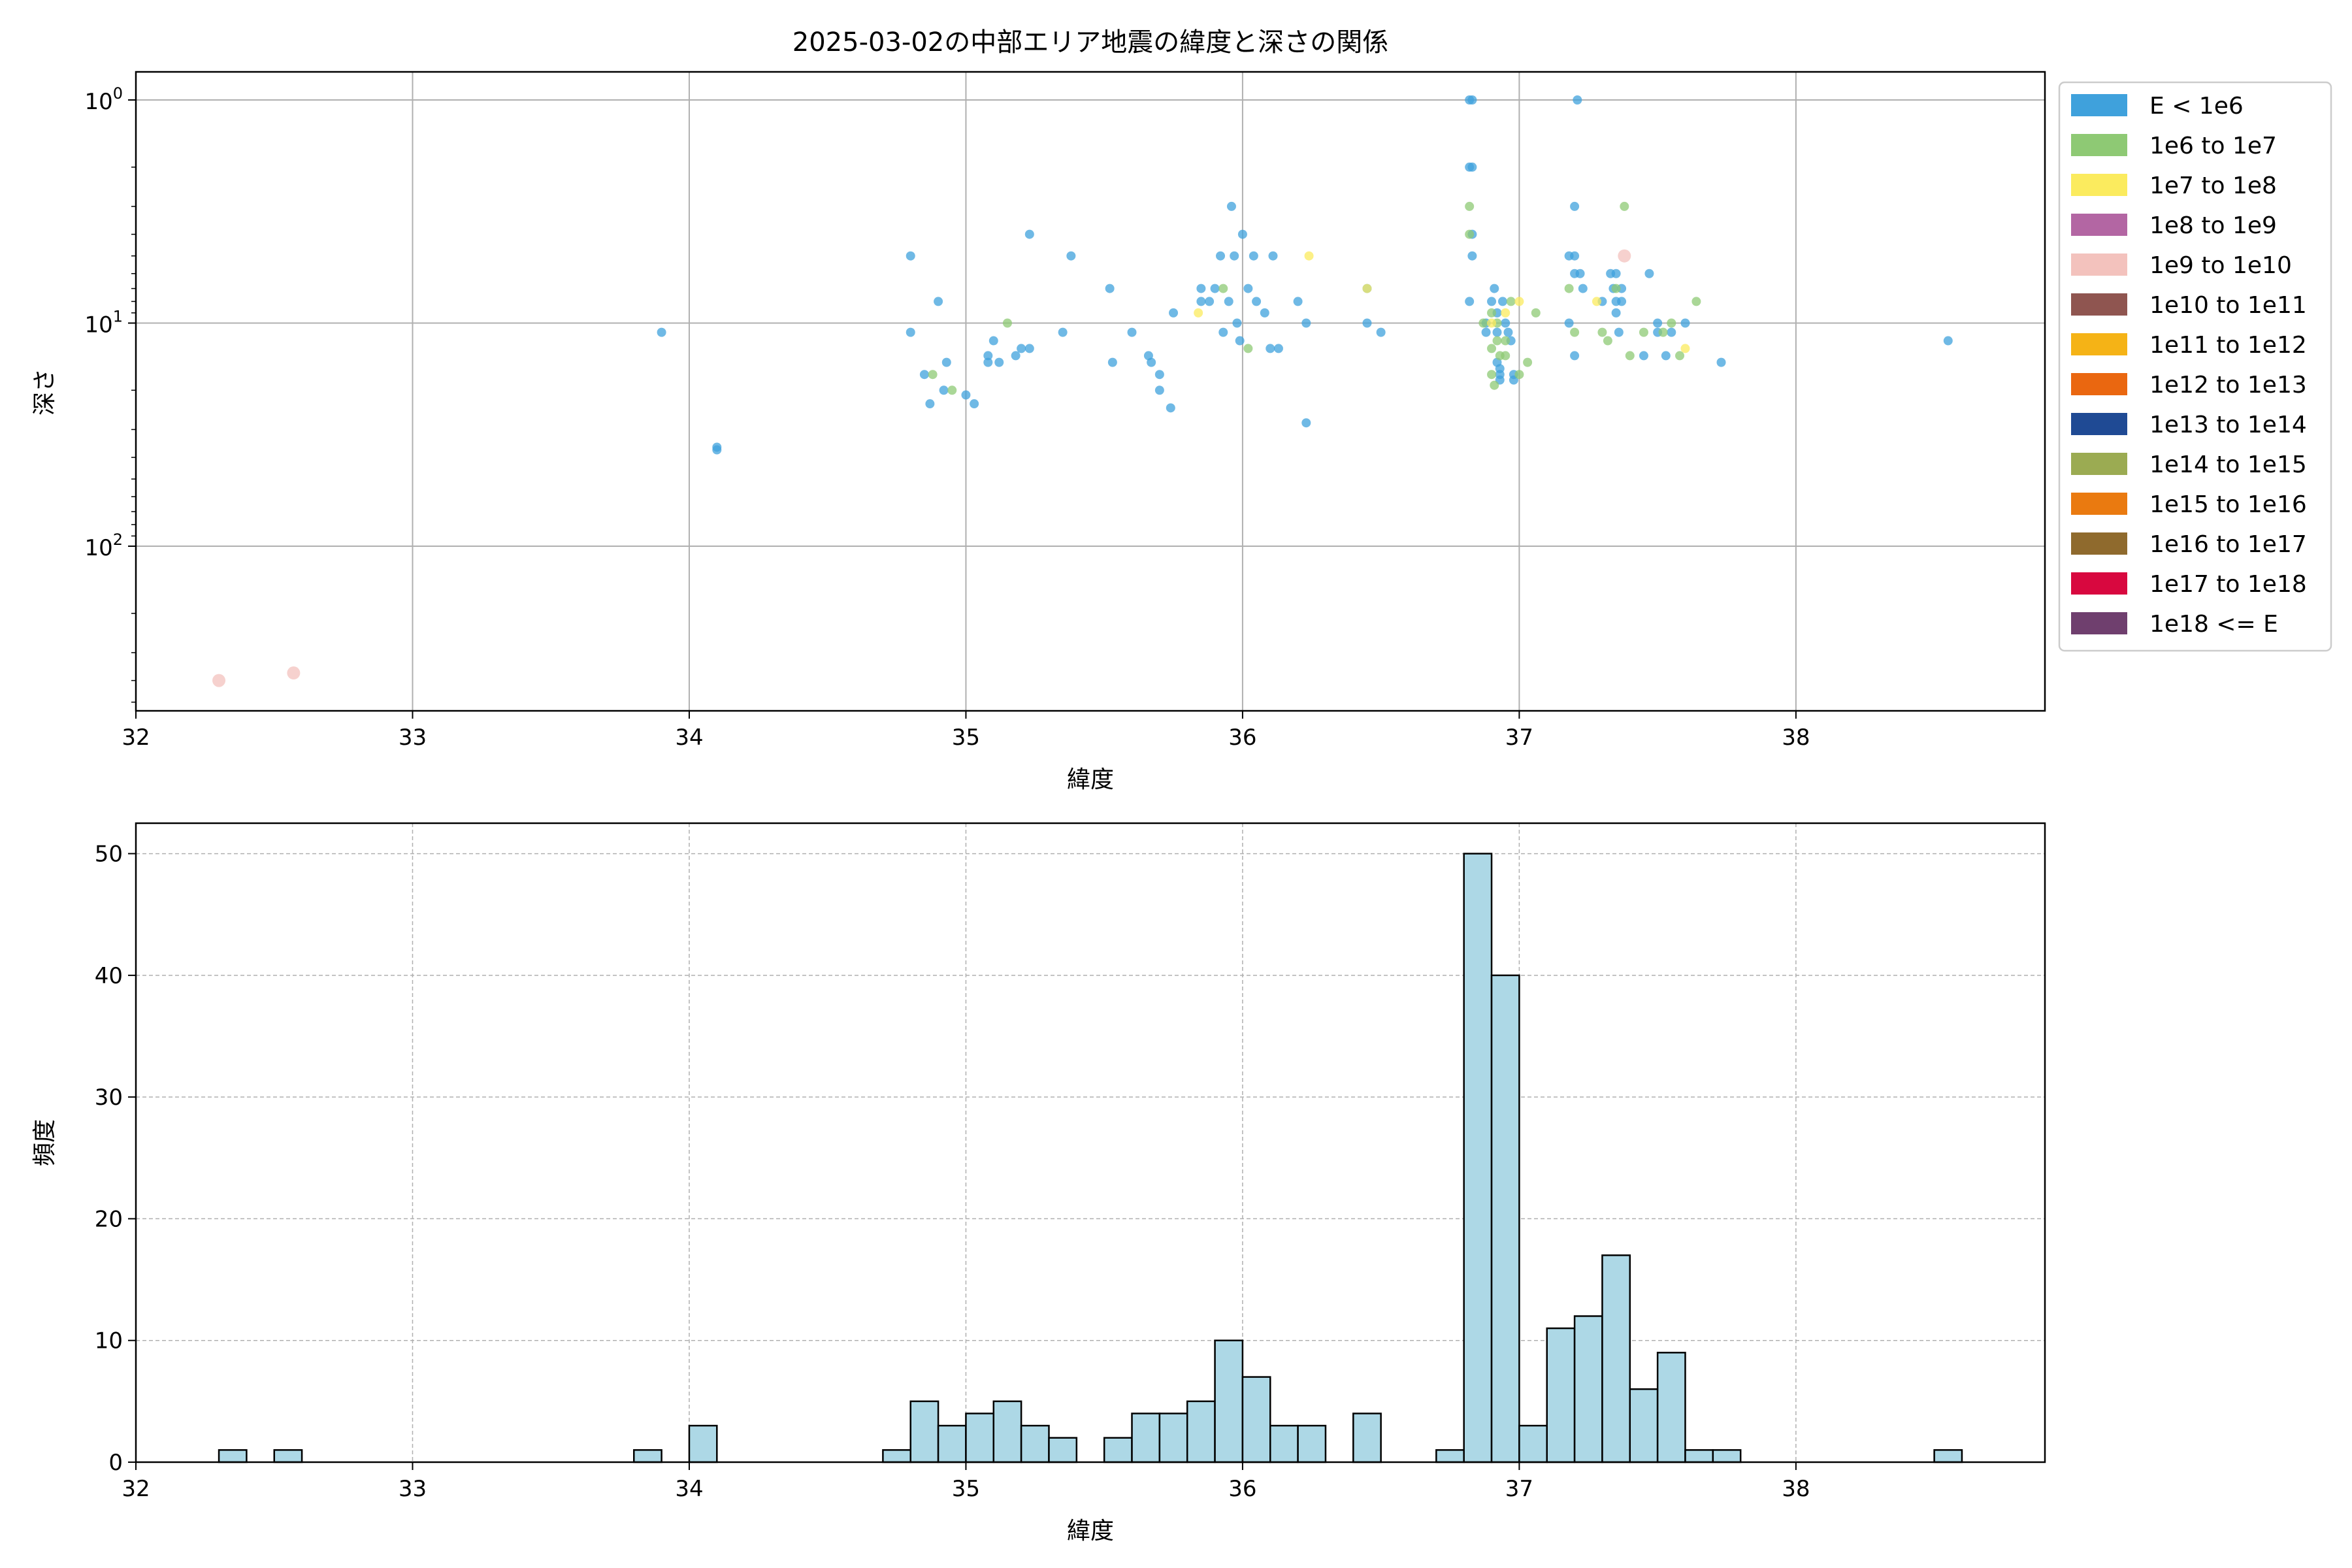 Image resolution: width=2352 pixels, height=1568 pixels. I want to click on legend-label: E < 1e6, so click(2196, 106).